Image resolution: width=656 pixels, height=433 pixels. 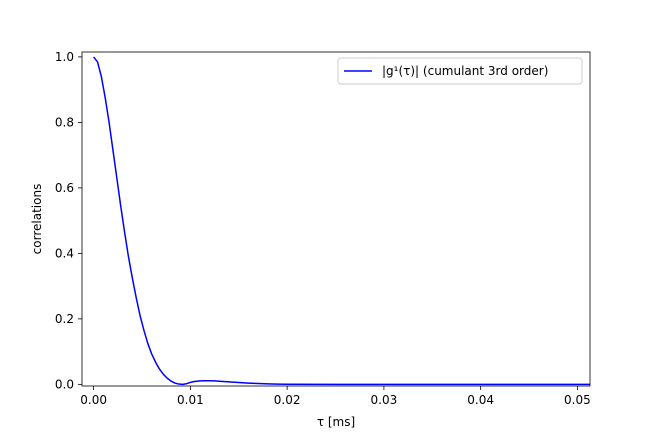 What do you see at coordinates (480, 400) in the screenshot?
I see `x-tick-label: 0.04` at bounding box center [480, 400].